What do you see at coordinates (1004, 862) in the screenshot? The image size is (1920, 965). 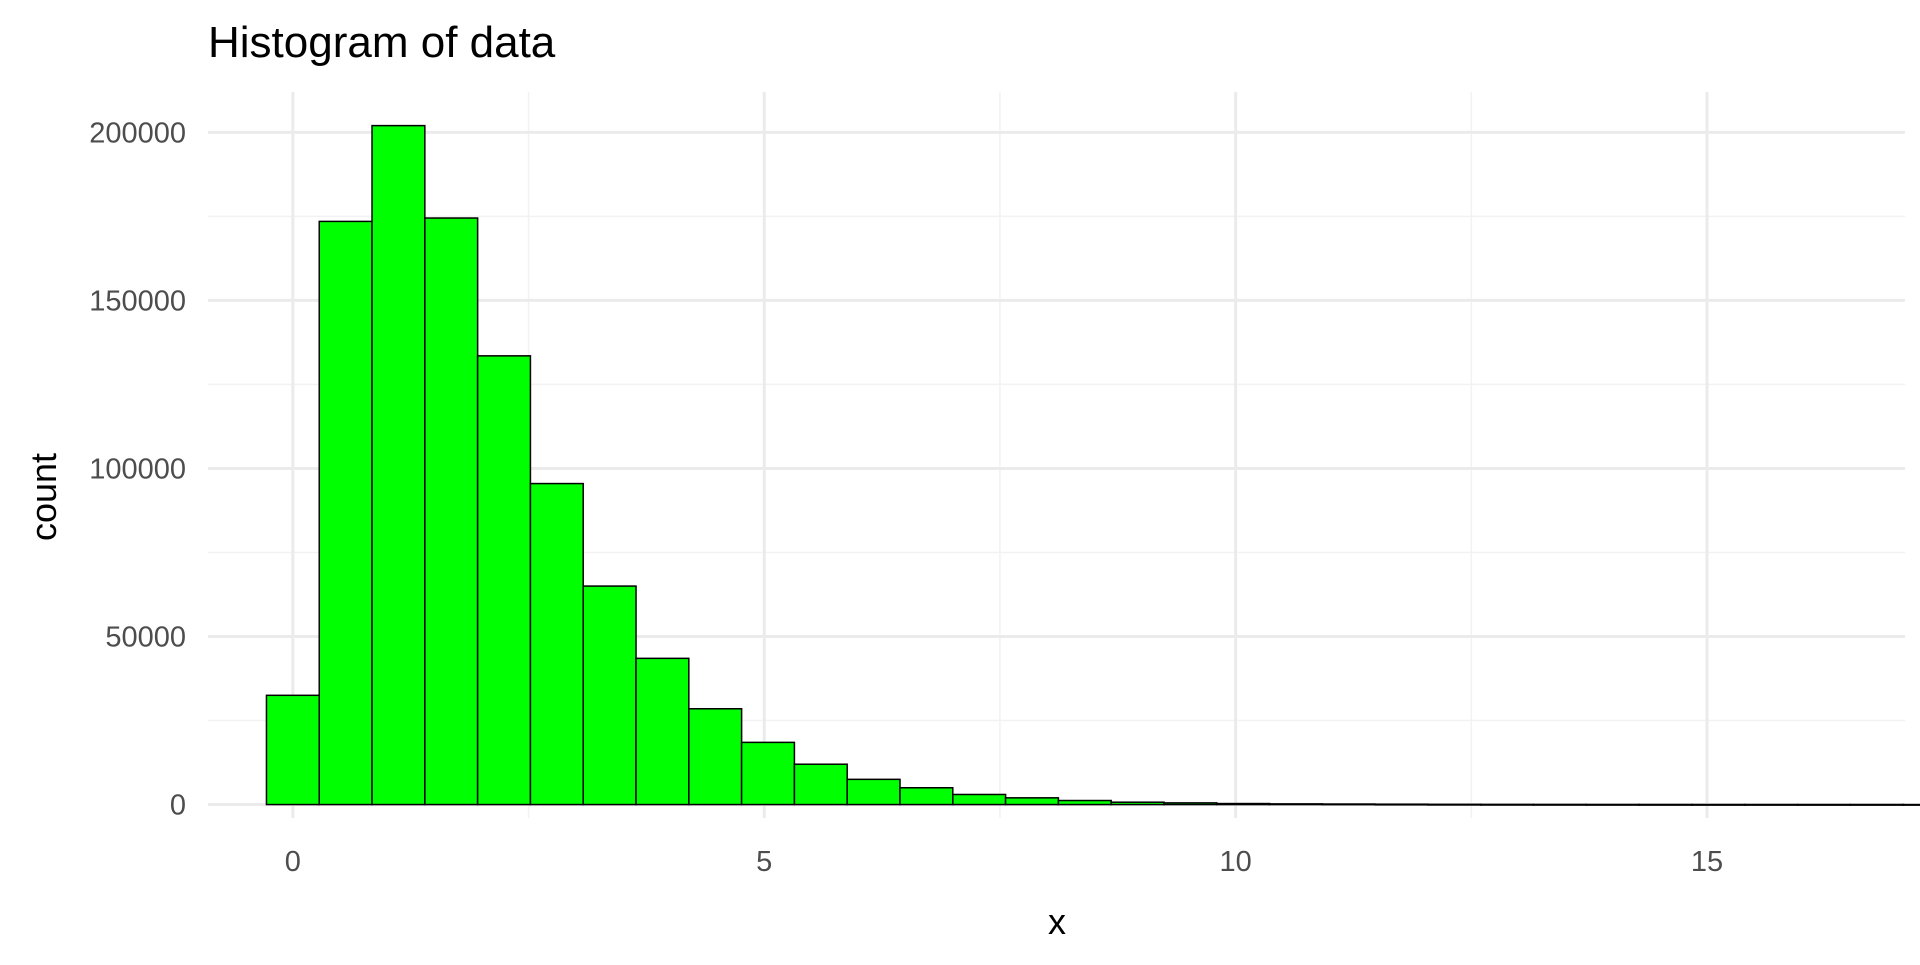 I see `x-axis-tick-labels: 0 5 10 15` at bounding box center [1004, 862].